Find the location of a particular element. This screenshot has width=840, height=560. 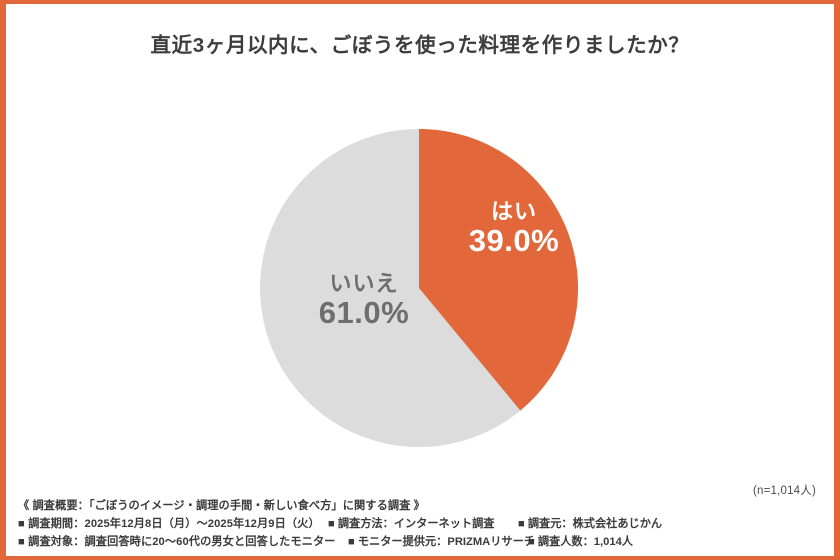

sample-size-note: (n=1,014人) is located at coordinates (784, 491).